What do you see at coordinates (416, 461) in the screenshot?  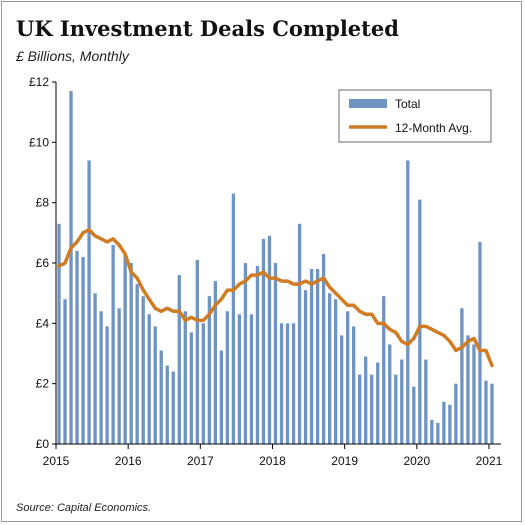 I see `x-tick-label: 2020` at bounding box center [416, 461].